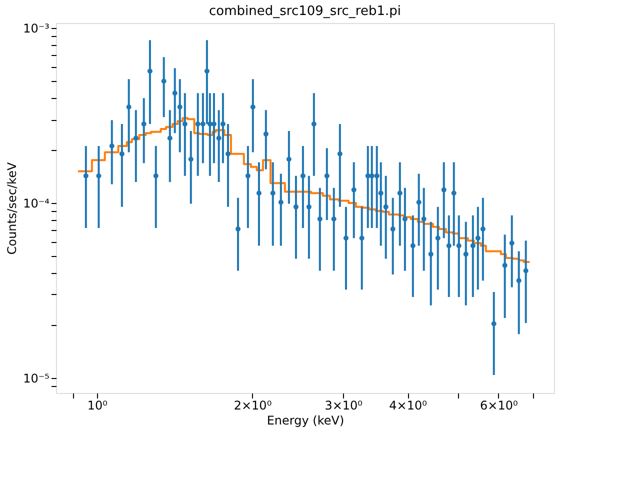 The height and width of the screenshot is (480, 640). What do you see at coordinates (36, 29) in the screenshot?
I see `y-tick-label: 10⁻³` at bounding box center [36, 29].